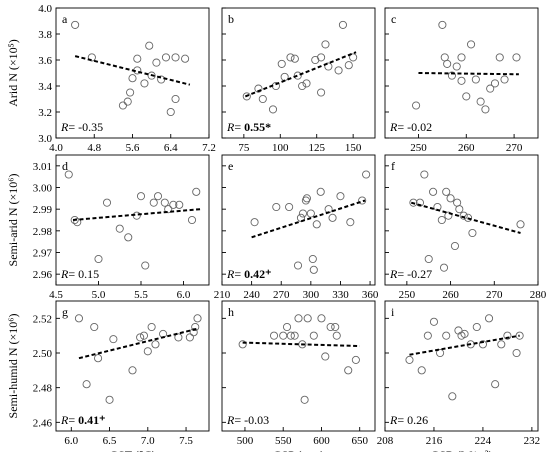  What do you see at coordinates (42, 167) in the screenshot?
I see `y-tick-label: 3.01` at bounding box center [42, 167].